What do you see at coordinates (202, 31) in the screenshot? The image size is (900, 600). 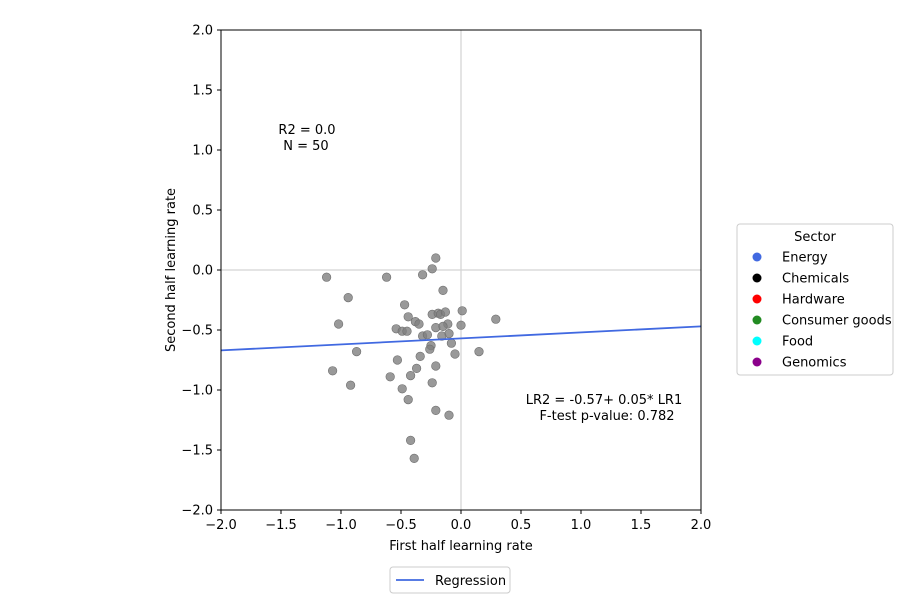 I see `y-tick-label: 2.0` at bounding box center [202, 31].